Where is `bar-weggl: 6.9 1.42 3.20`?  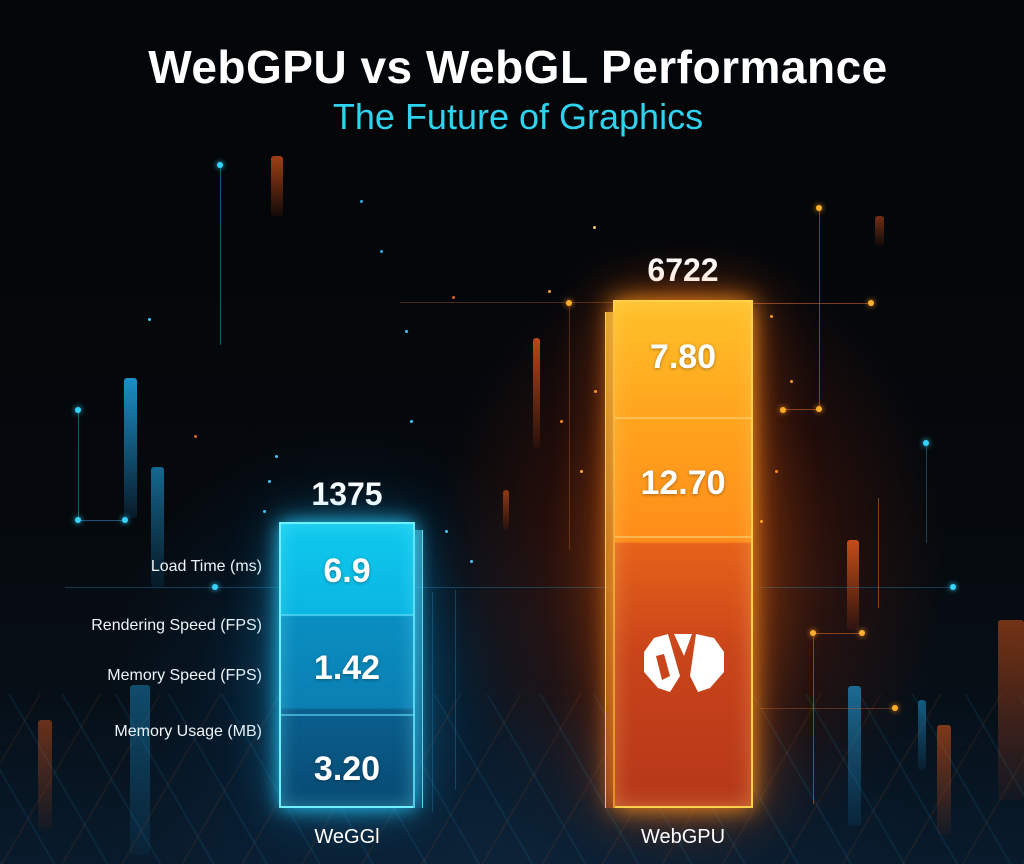 bar-weggl: 6.9 1.42 3.20 is located at coordinates (351, 665).